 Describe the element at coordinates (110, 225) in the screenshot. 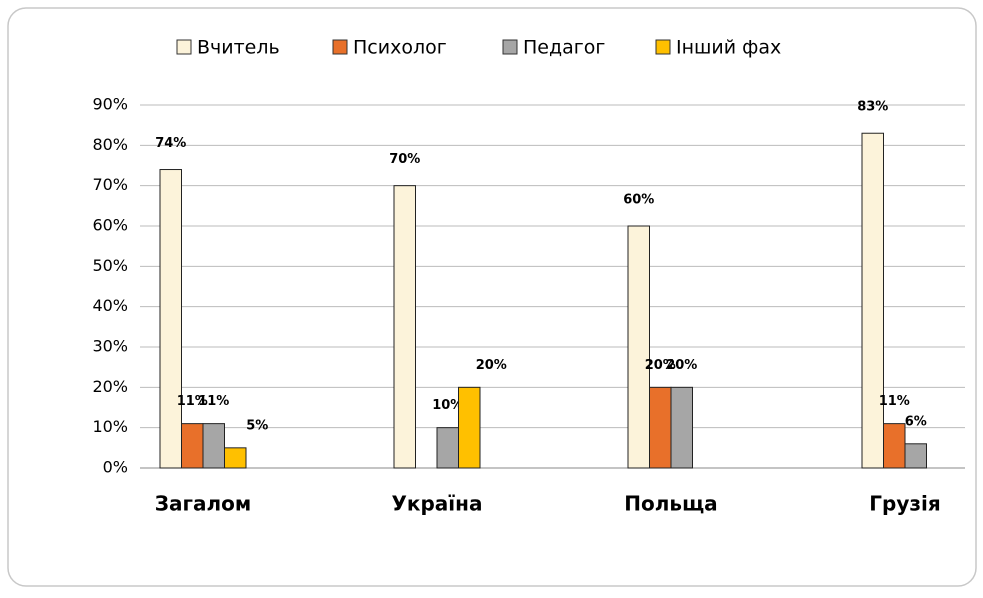

I see `y-tick-label: 60%` at that location.